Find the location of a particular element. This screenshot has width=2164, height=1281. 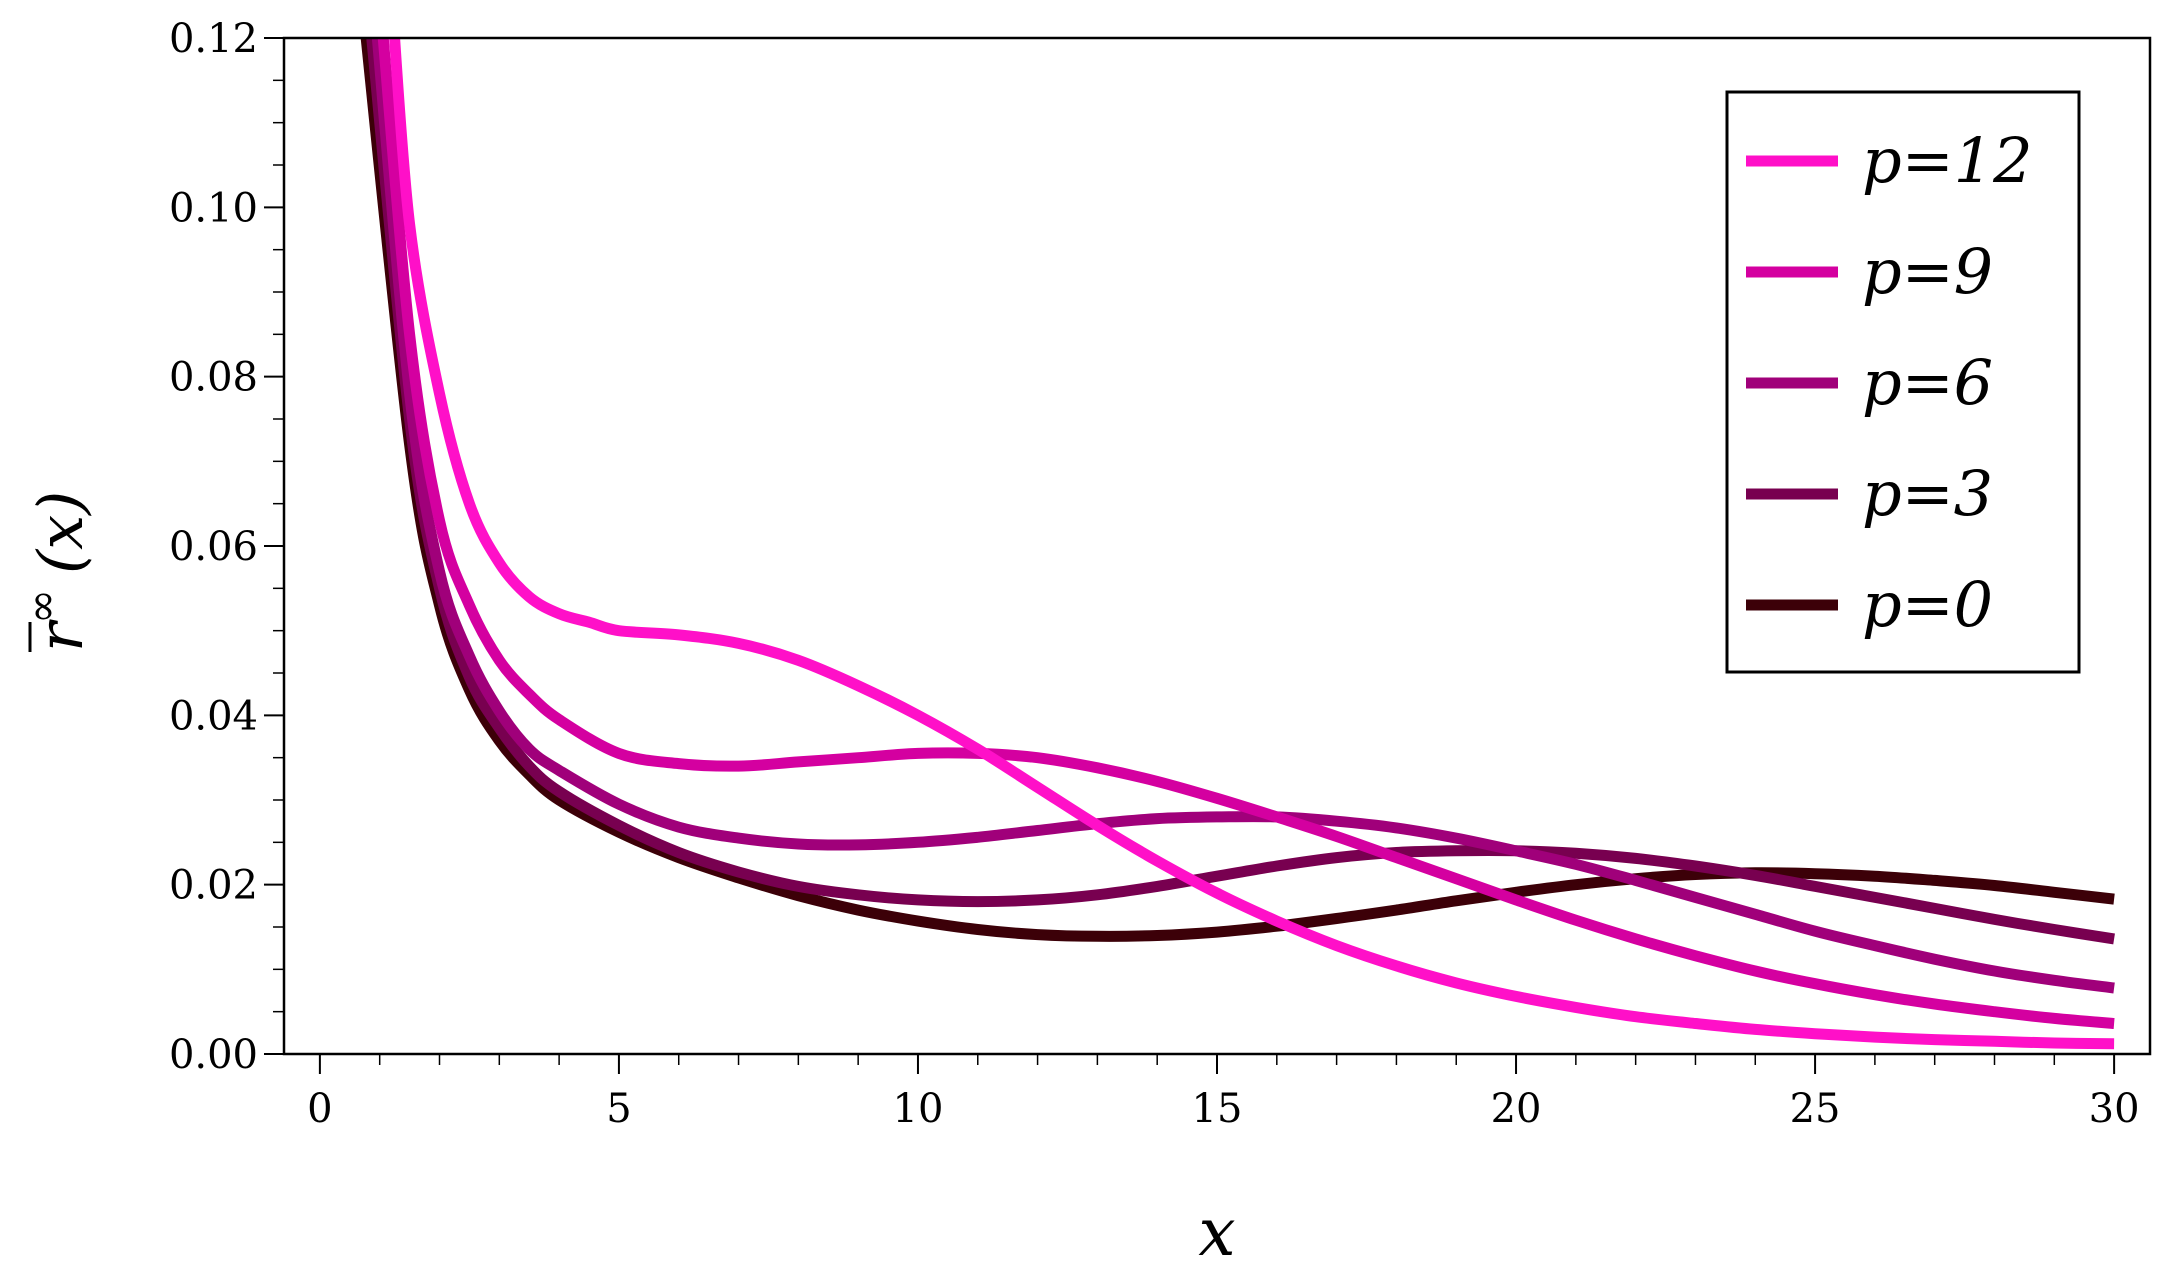

legend-label: p=0 is located at coordinates (1927, 604).